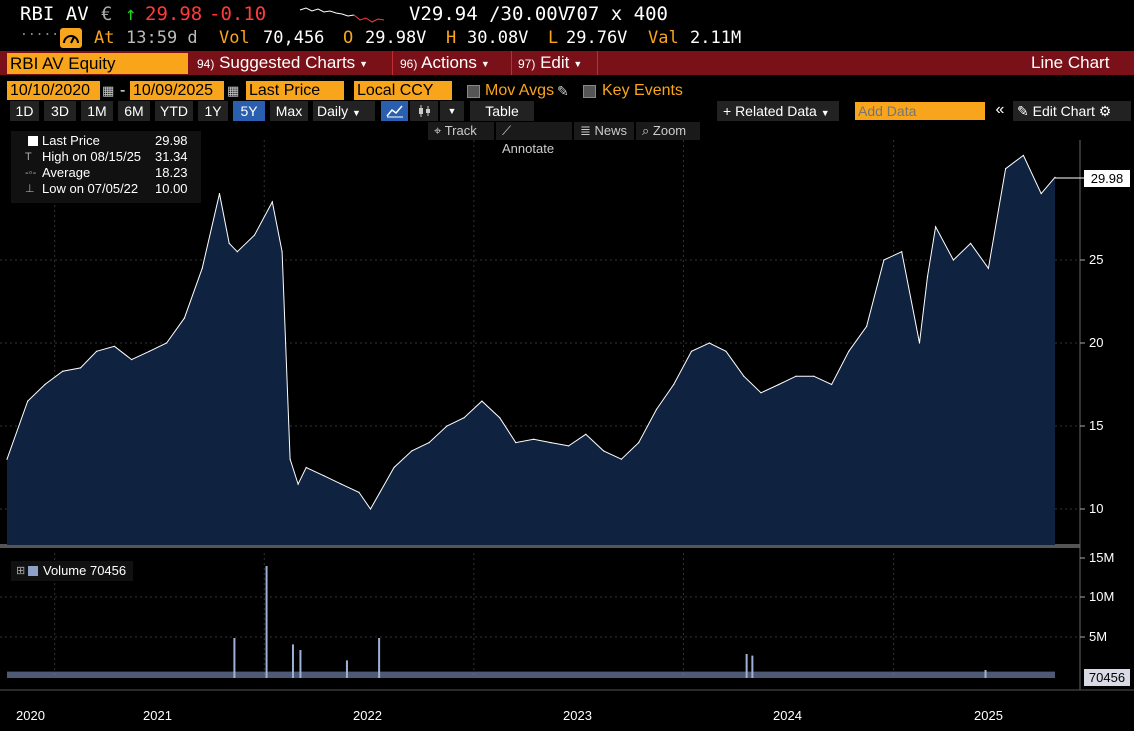 This screenshot has height=731, width=1134. Describe the element at coordinates (668, 131) in the screenshot. I see `zoom-tool: ⌕ Zoom` at that location.